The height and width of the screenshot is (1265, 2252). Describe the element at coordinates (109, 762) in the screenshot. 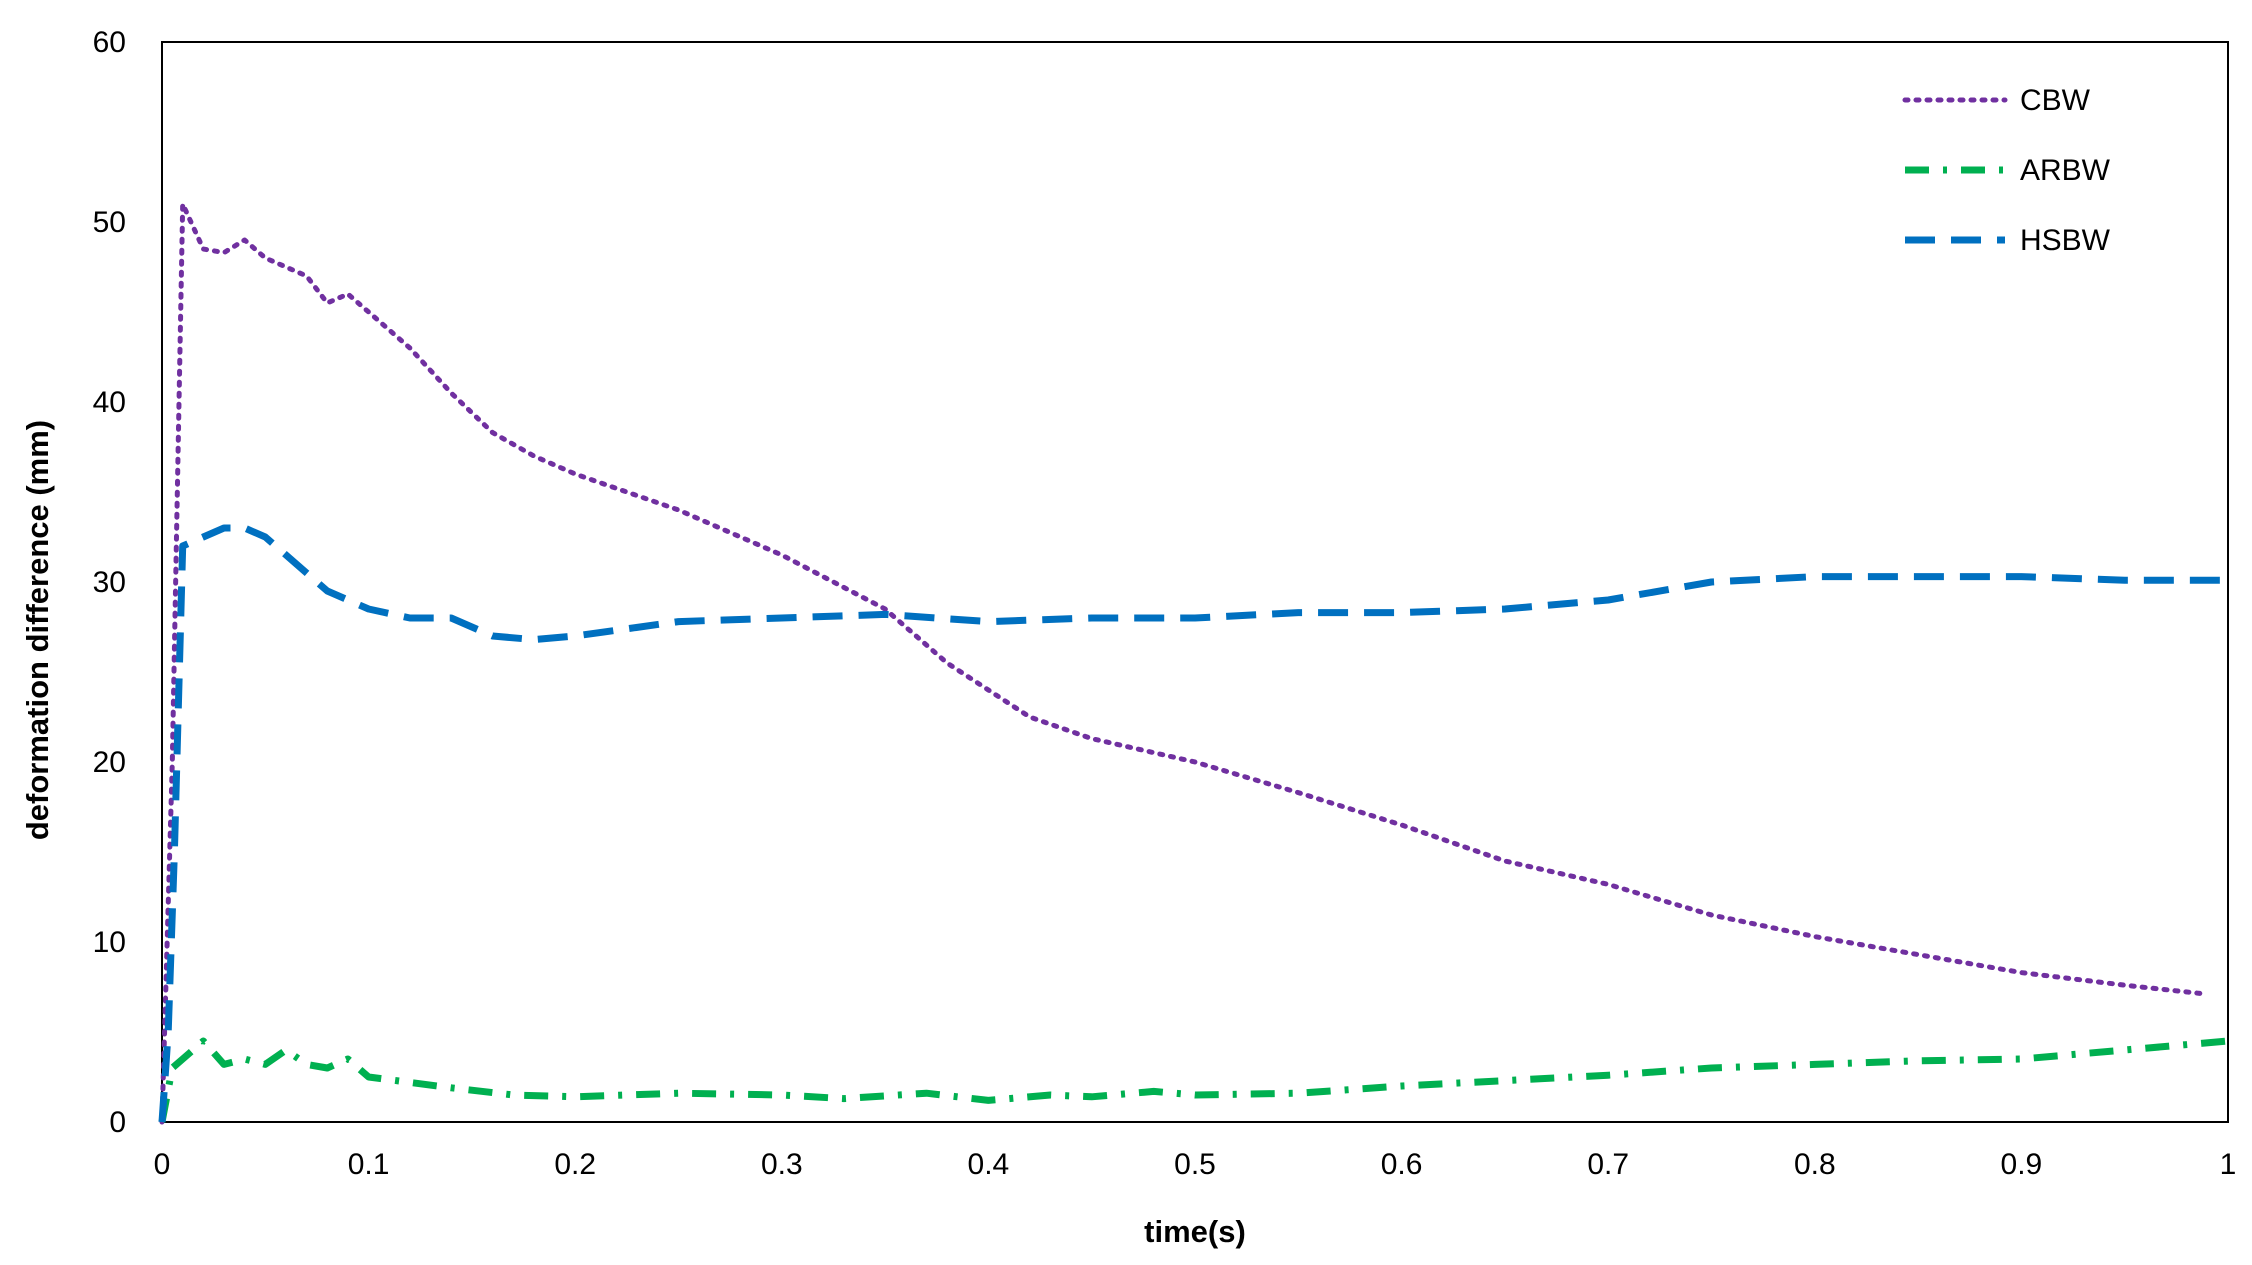

I see `y-tick-label: 20` at that location.